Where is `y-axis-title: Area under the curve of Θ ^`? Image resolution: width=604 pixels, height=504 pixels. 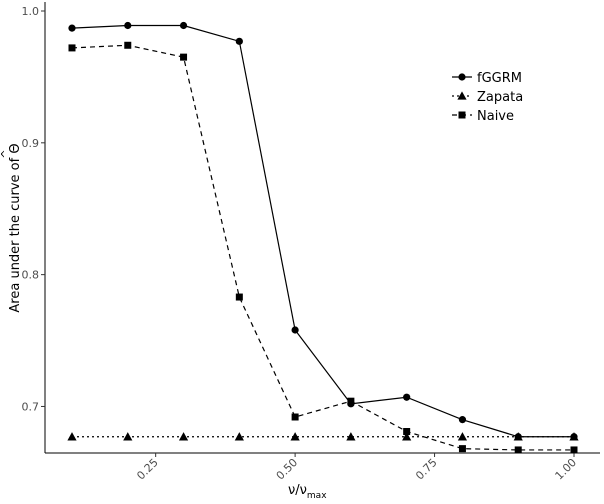 y-axis-title: Area under the curve of Θ ^ is located at coordinates (11, 227).